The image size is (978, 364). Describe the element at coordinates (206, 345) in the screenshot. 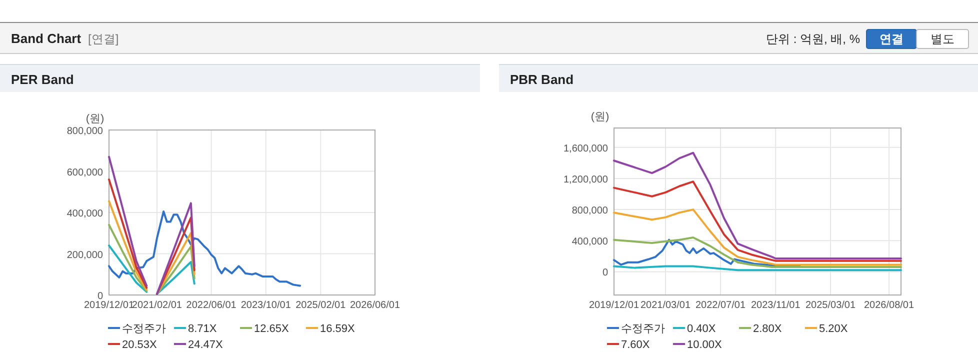

I see `legend-label: 24.47X` at that location.